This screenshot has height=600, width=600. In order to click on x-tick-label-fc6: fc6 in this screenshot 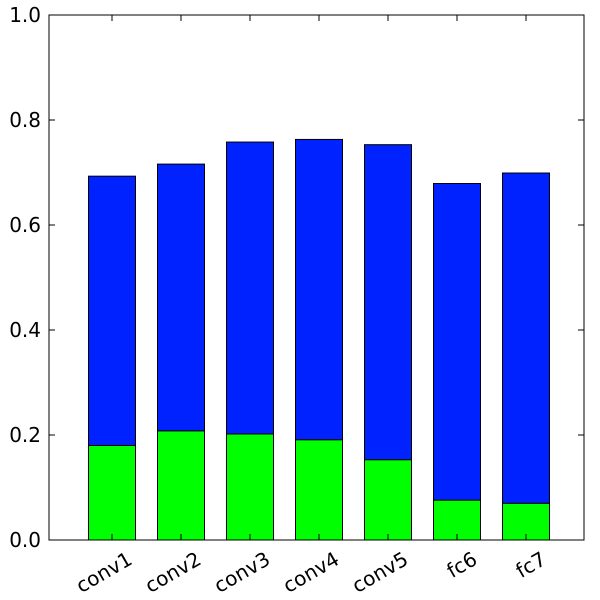, I will do `click(461, 565)`.